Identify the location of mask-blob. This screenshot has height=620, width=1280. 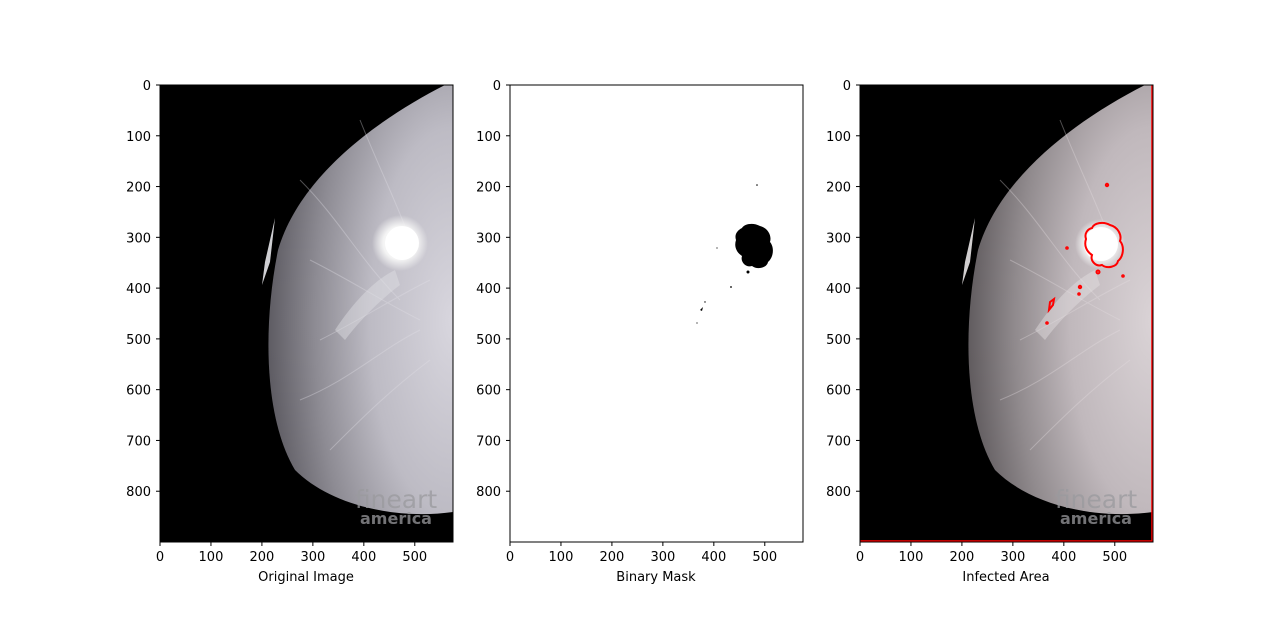
(754, 246).